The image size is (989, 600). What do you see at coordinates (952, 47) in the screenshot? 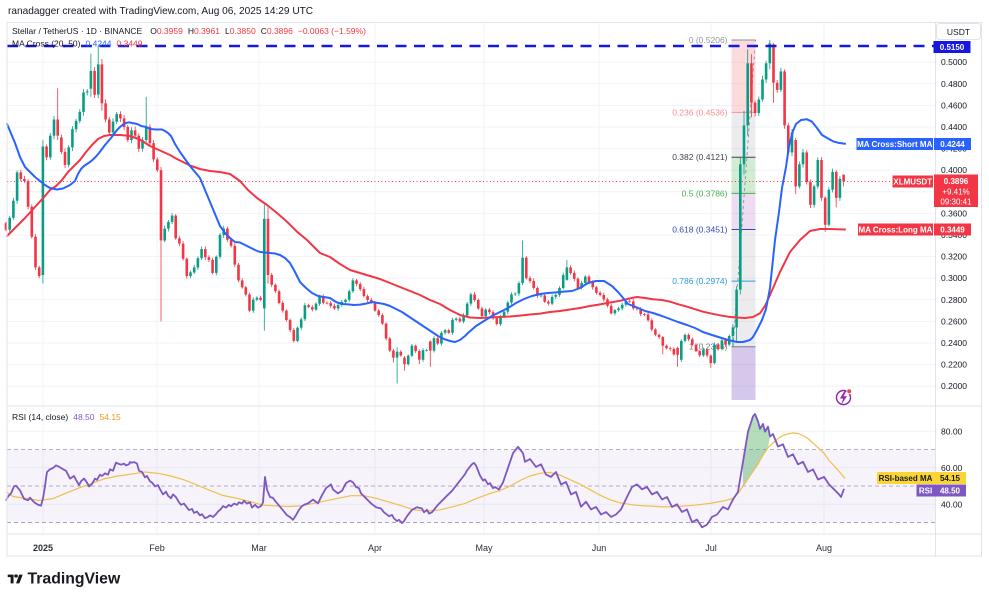
I see `svg-text: 0.5150` at bounding box center [952, 47].